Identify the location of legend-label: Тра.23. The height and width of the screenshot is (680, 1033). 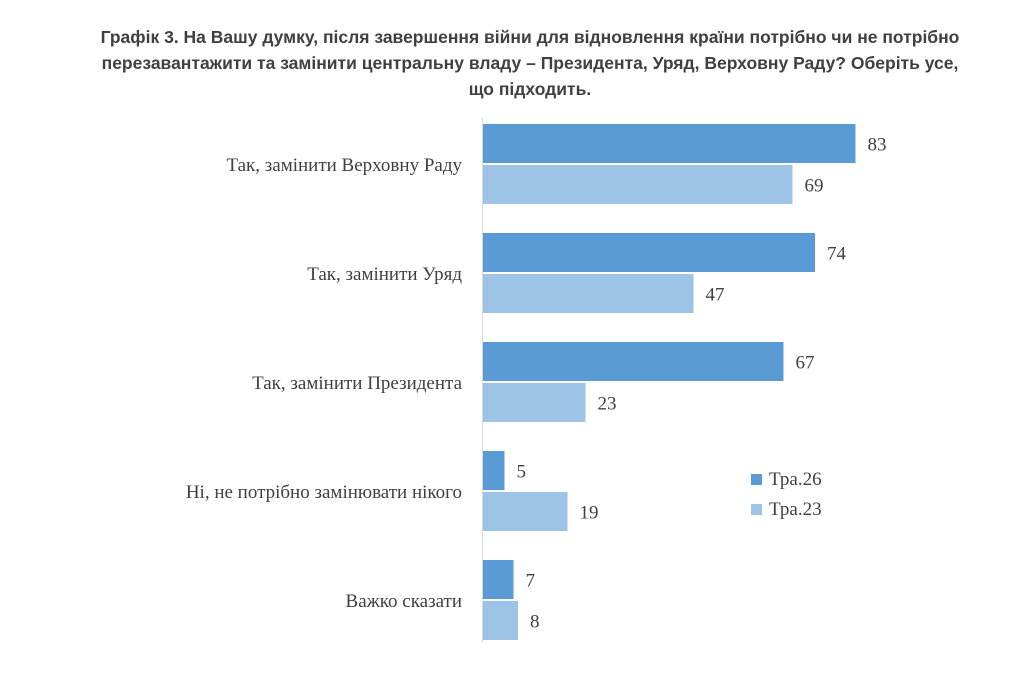
(795, 509).